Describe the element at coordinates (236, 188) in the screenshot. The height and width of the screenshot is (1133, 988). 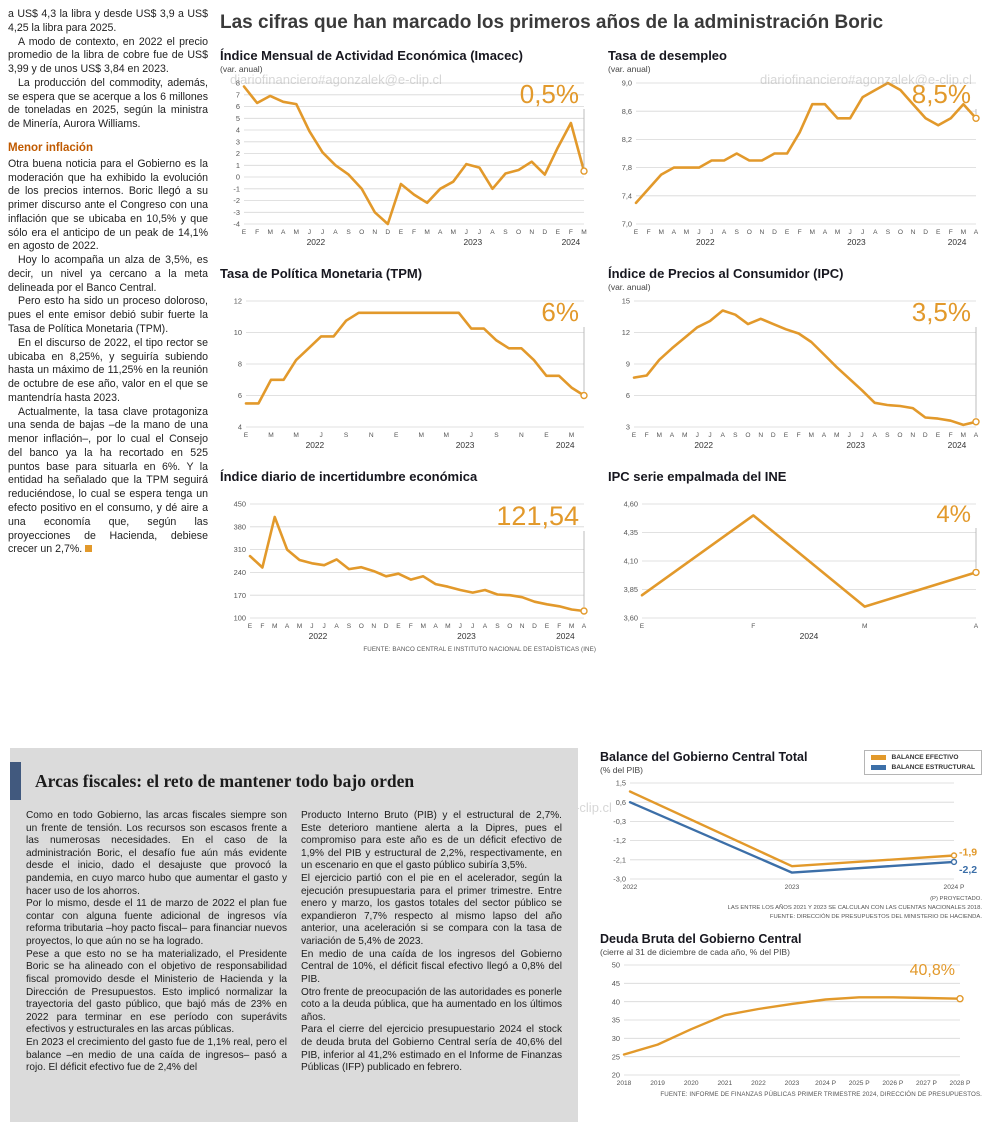
I see `svg-text: -1` at that location.